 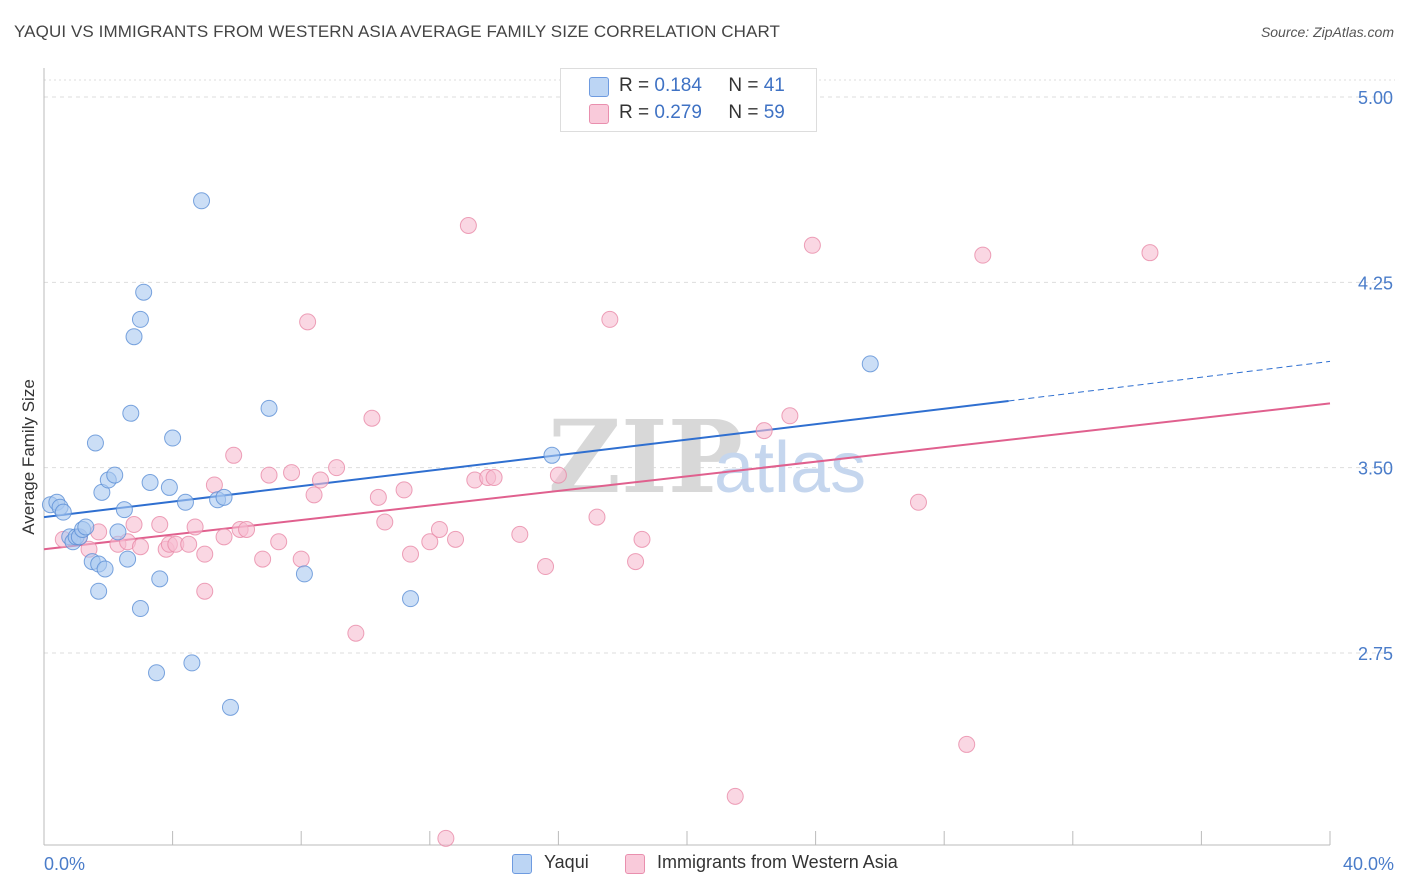 What do you see at coordinates (1375, 469) in the screenshot?
I see `y-tick-label: 3.50` at bounding box center [1375, 469].